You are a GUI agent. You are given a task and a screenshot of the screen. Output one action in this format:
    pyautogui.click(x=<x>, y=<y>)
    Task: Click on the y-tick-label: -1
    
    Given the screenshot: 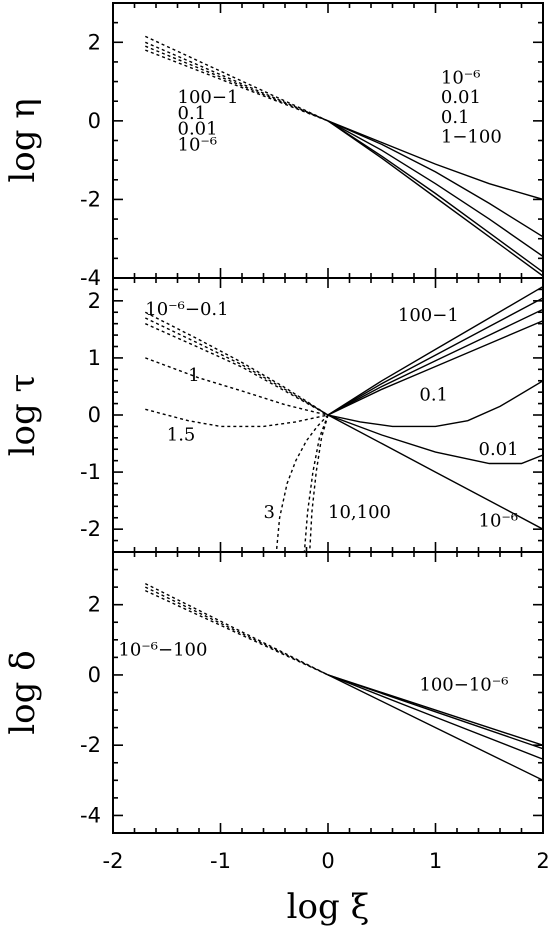 What is the action you would take?
    pyautogui.click(x=90, y=472)
    